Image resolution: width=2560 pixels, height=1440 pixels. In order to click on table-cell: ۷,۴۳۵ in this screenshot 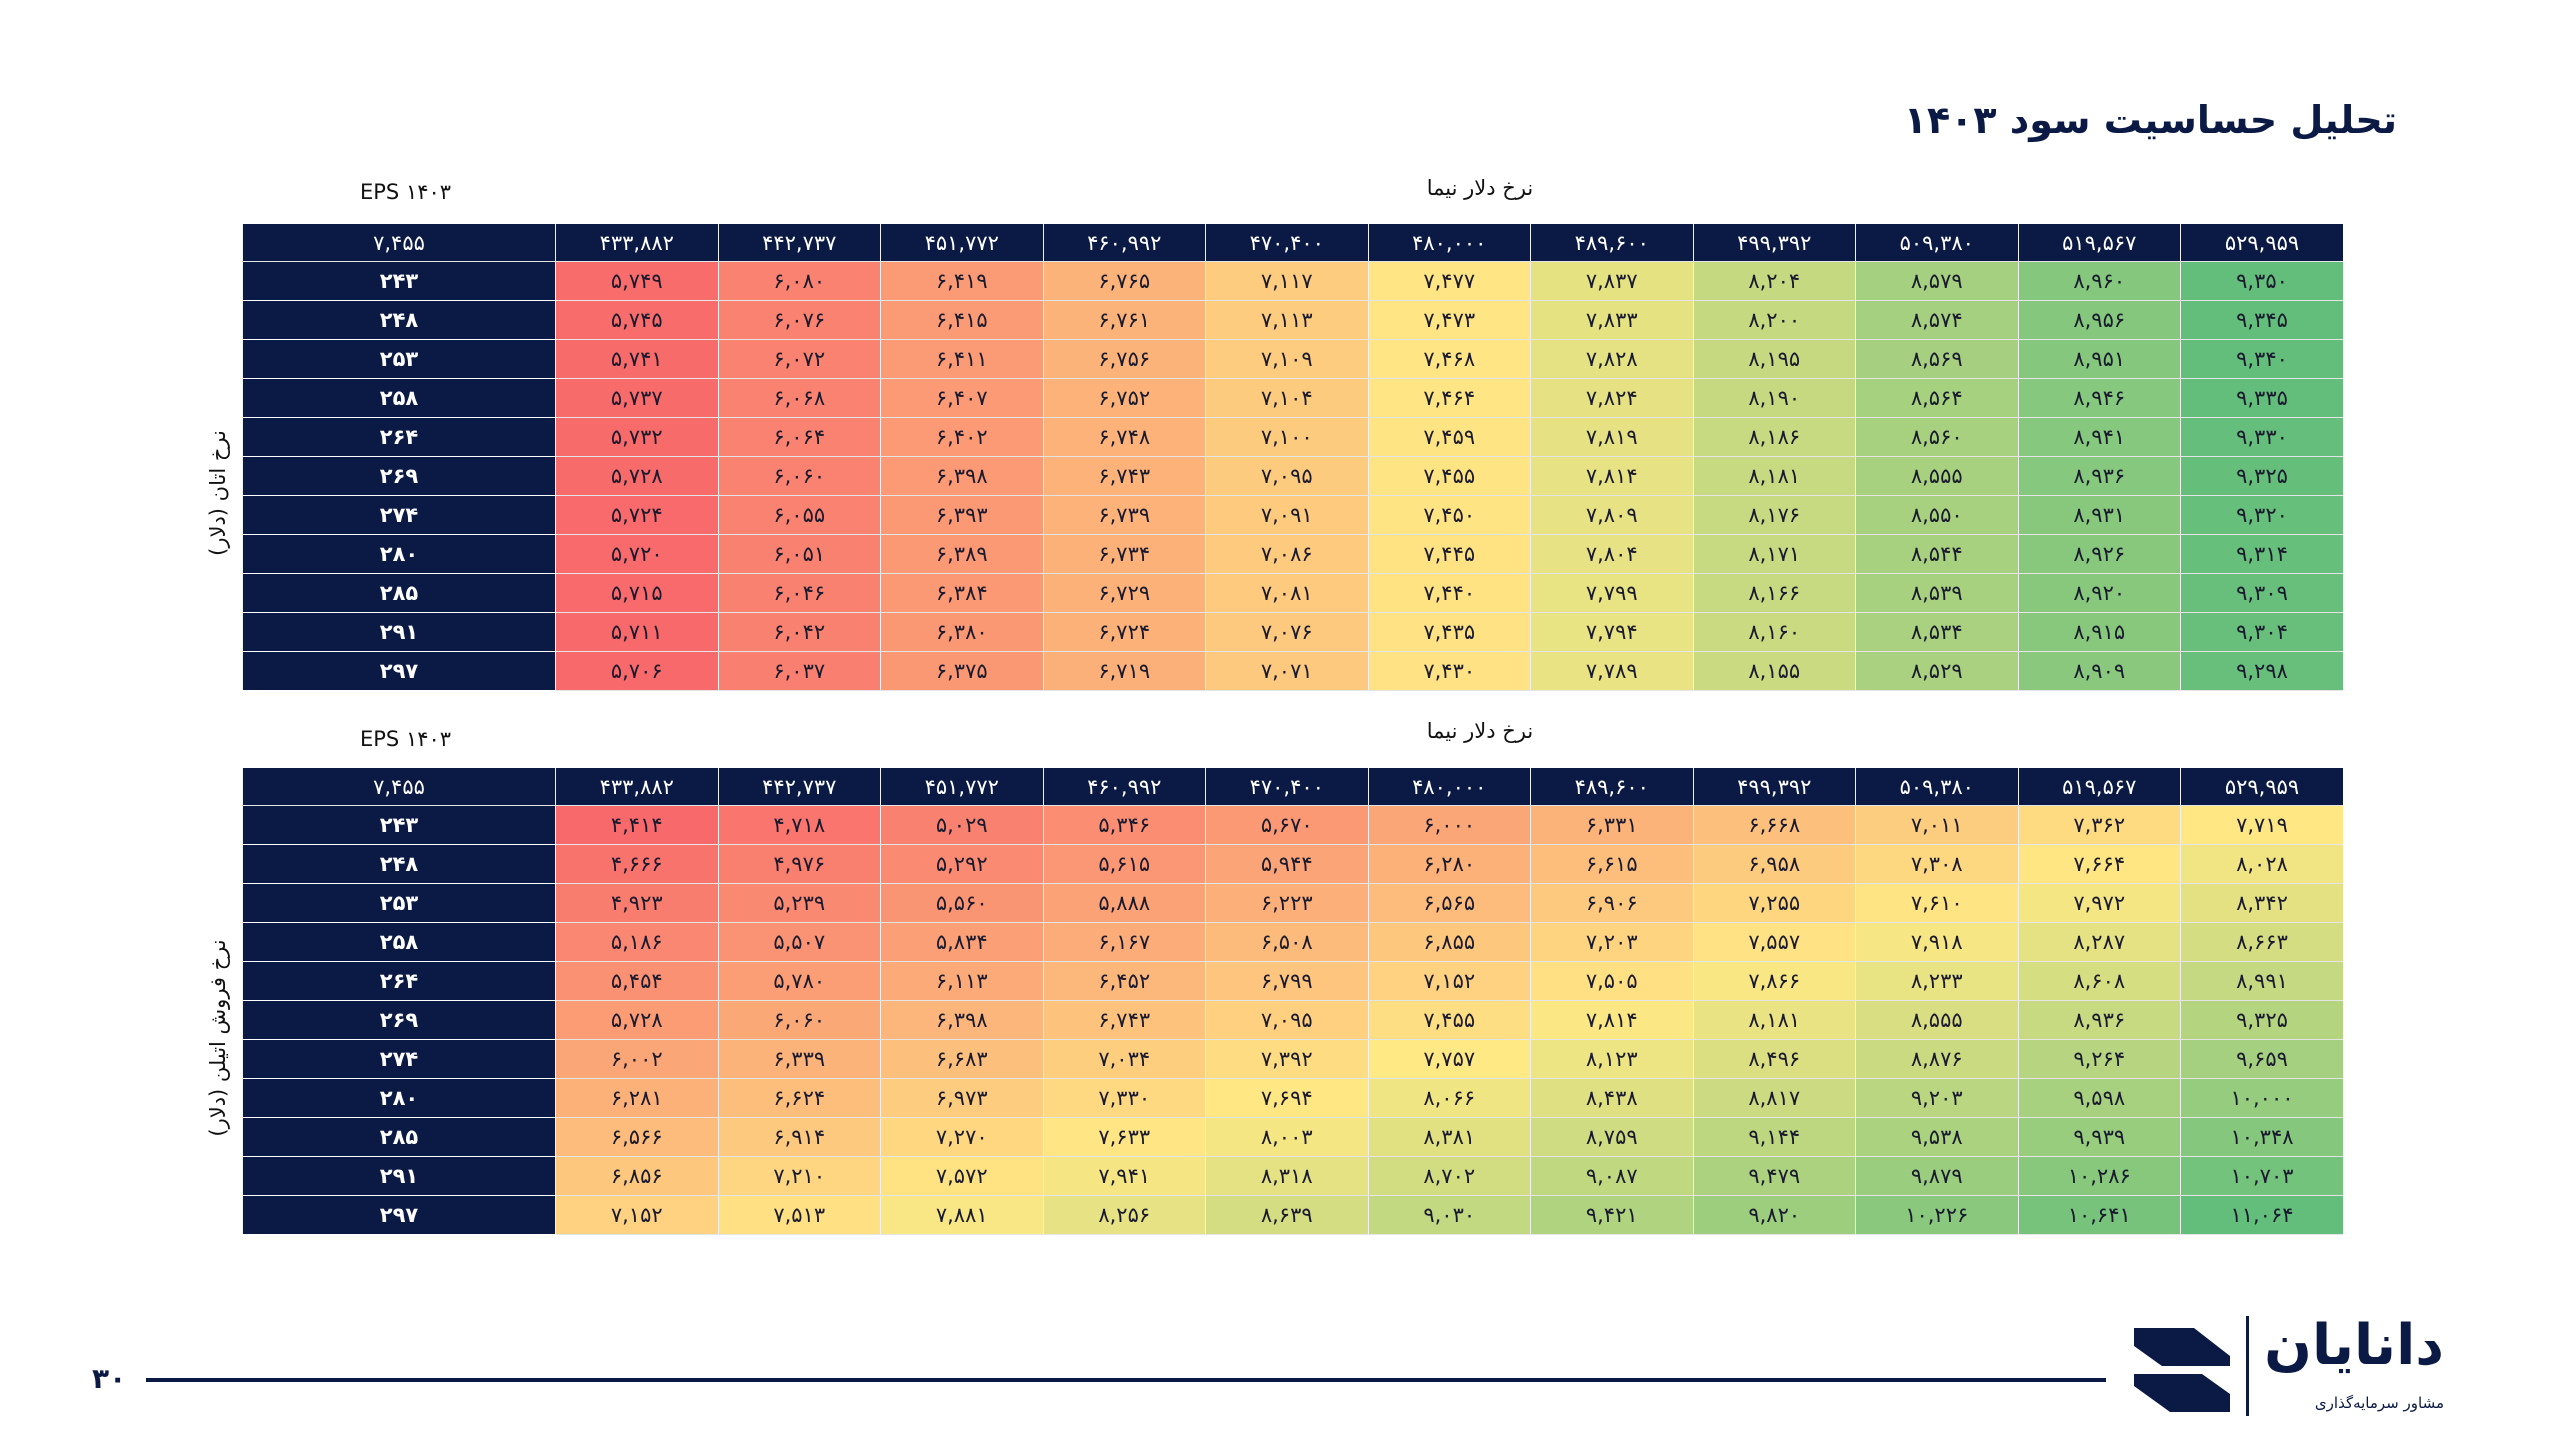, I will do `click(1449, 632)`.